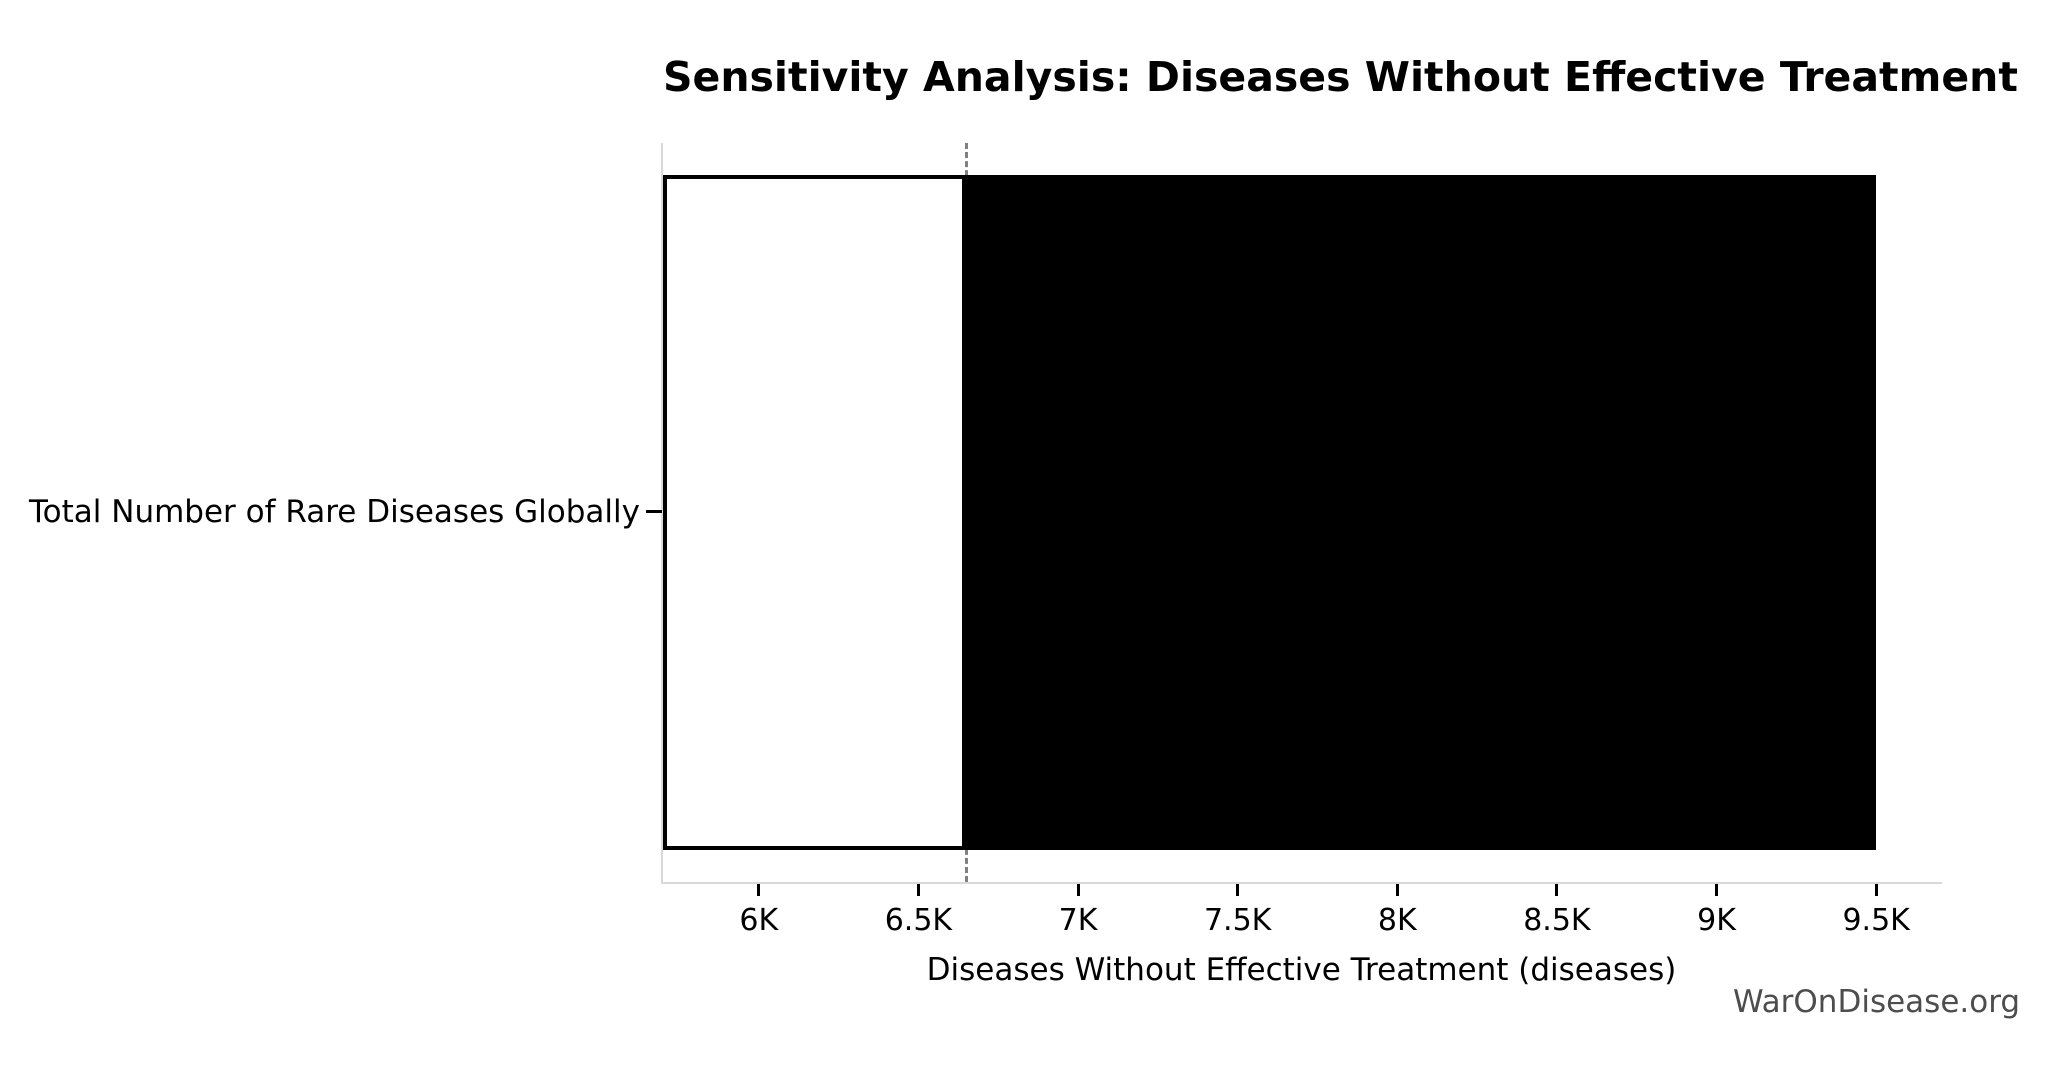 Image resolution: width=2065 pixels, height=1075 pixels. What do you see at coordinates (1876, 920) in the screenshot?
I see `x-tick-label: 9.5K` at bounding box center [1876, 920].